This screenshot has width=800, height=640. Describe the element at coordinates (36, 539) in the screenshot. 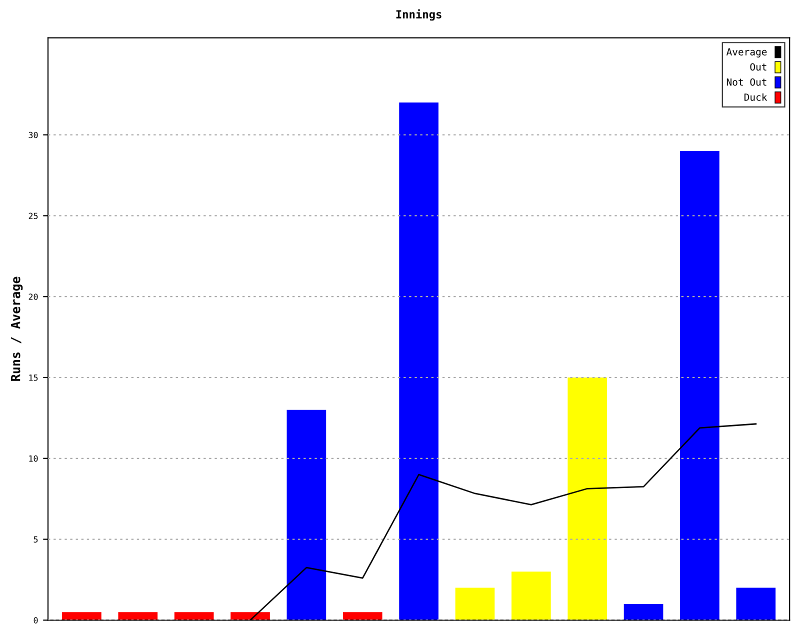

I see `y-tick-label: 5` at that location.